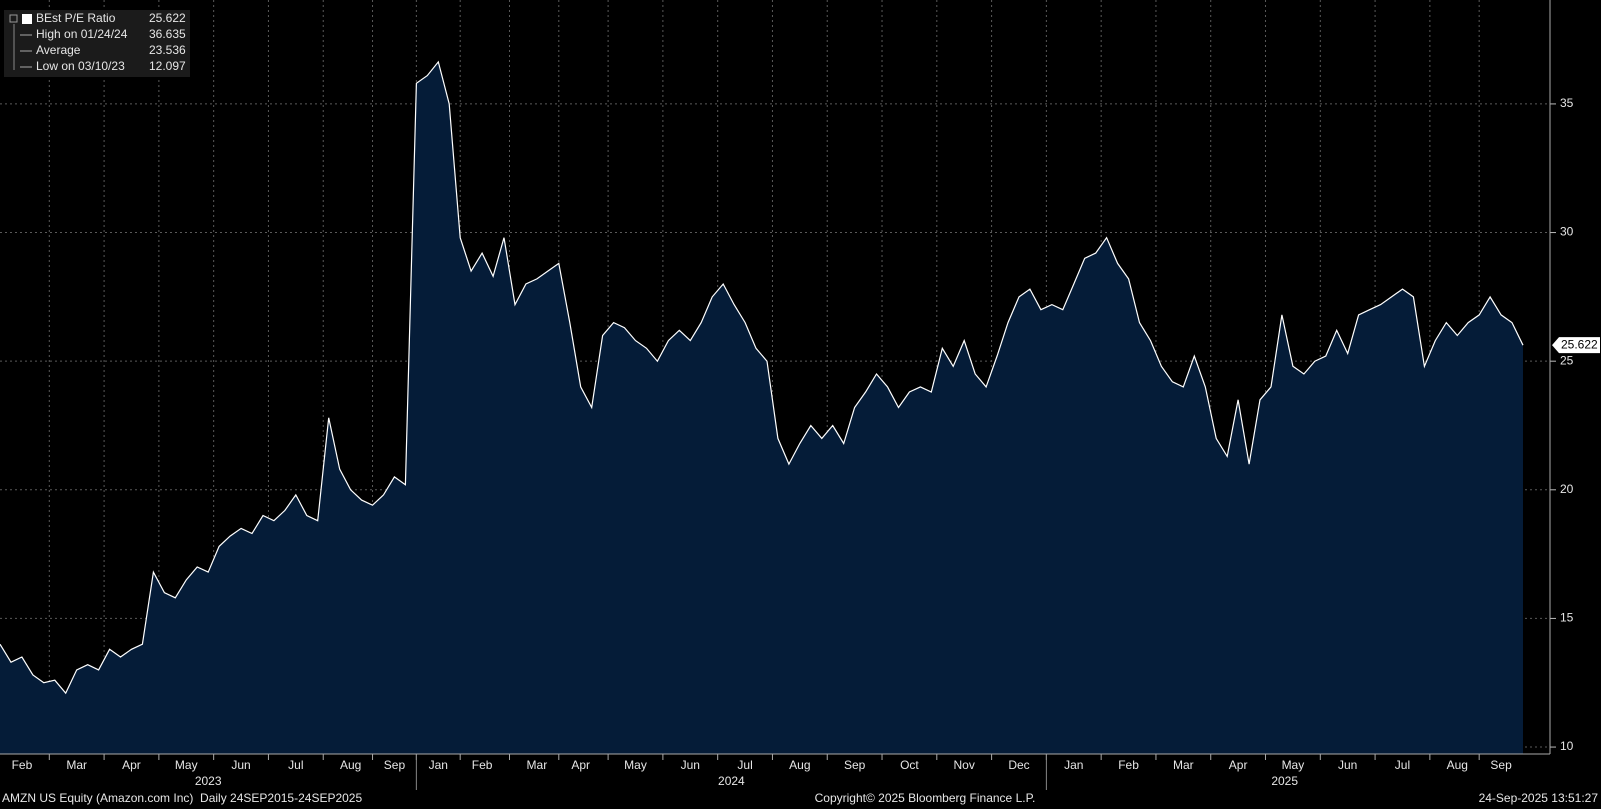 The width and height of the screenshot is (1601, 809). Describe the element at coordinates (1539, 798) in the screenshot. I see `footer-right: 24-Sep-2025 13:51:27` at that location.